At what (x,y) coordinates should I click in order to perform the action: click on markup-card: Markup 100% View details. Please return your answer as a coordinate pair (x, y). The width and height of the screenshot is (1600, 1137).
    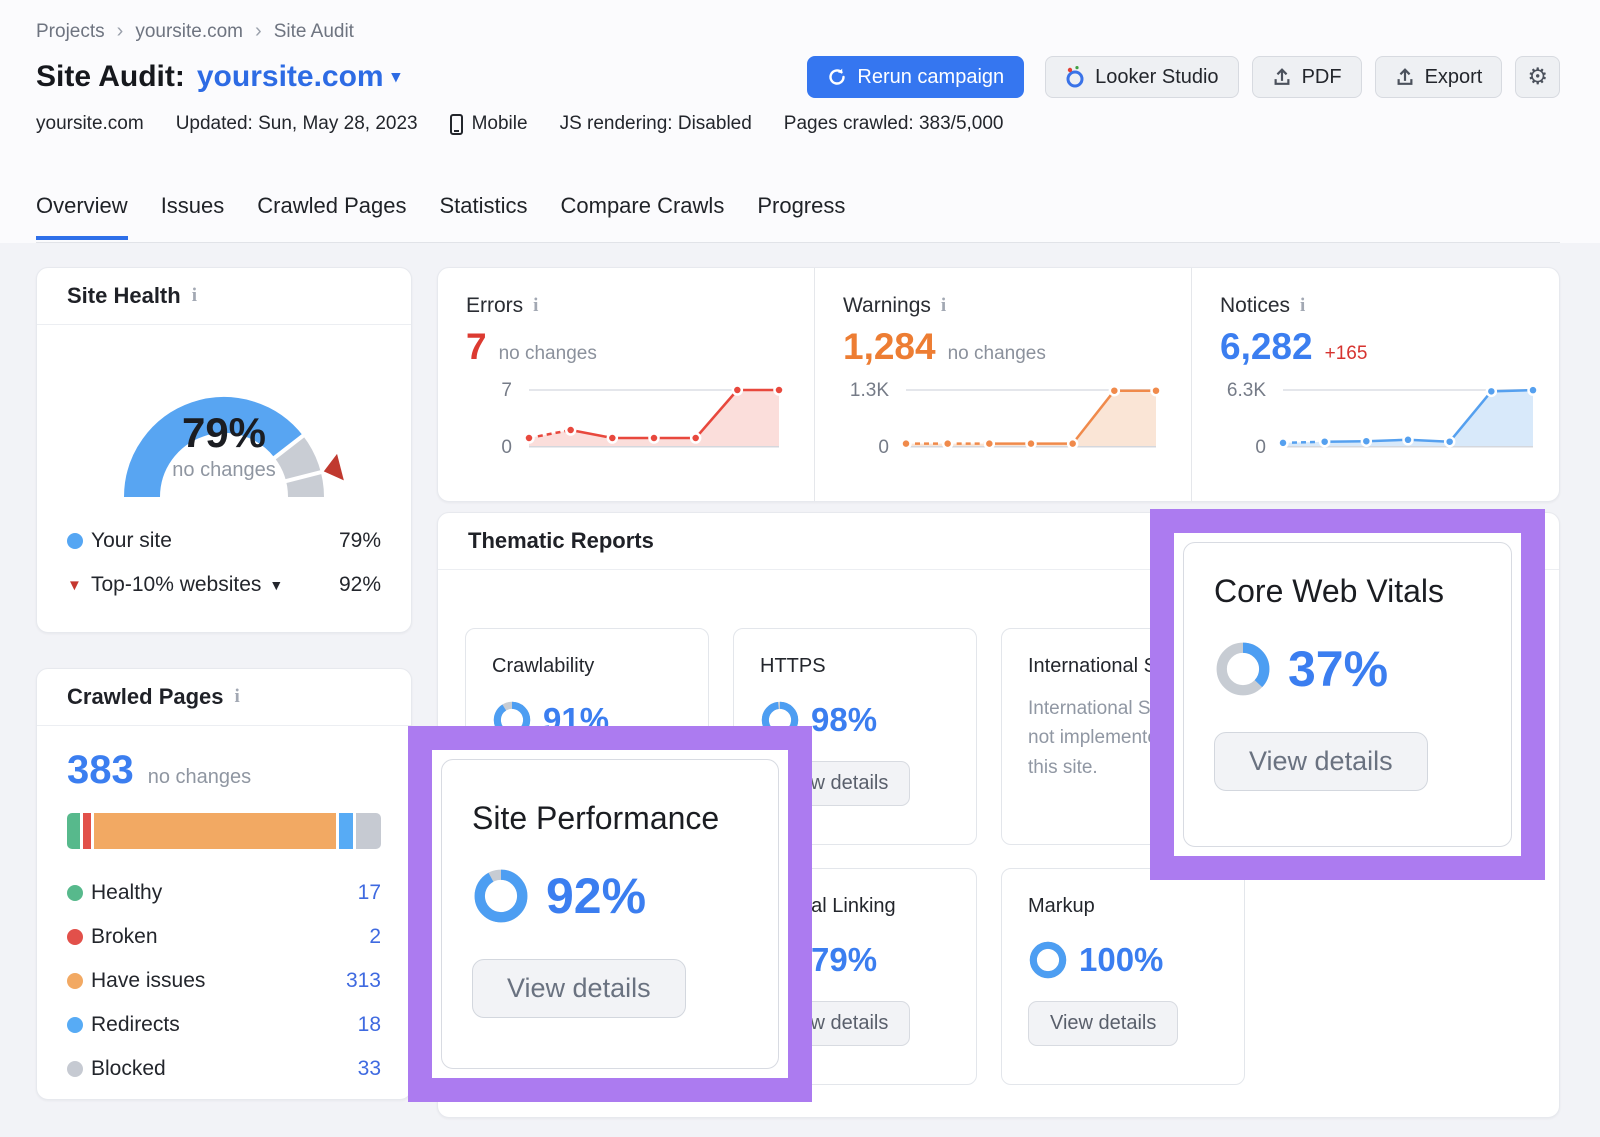
    Looking at the image, I should click on (1123, 976).